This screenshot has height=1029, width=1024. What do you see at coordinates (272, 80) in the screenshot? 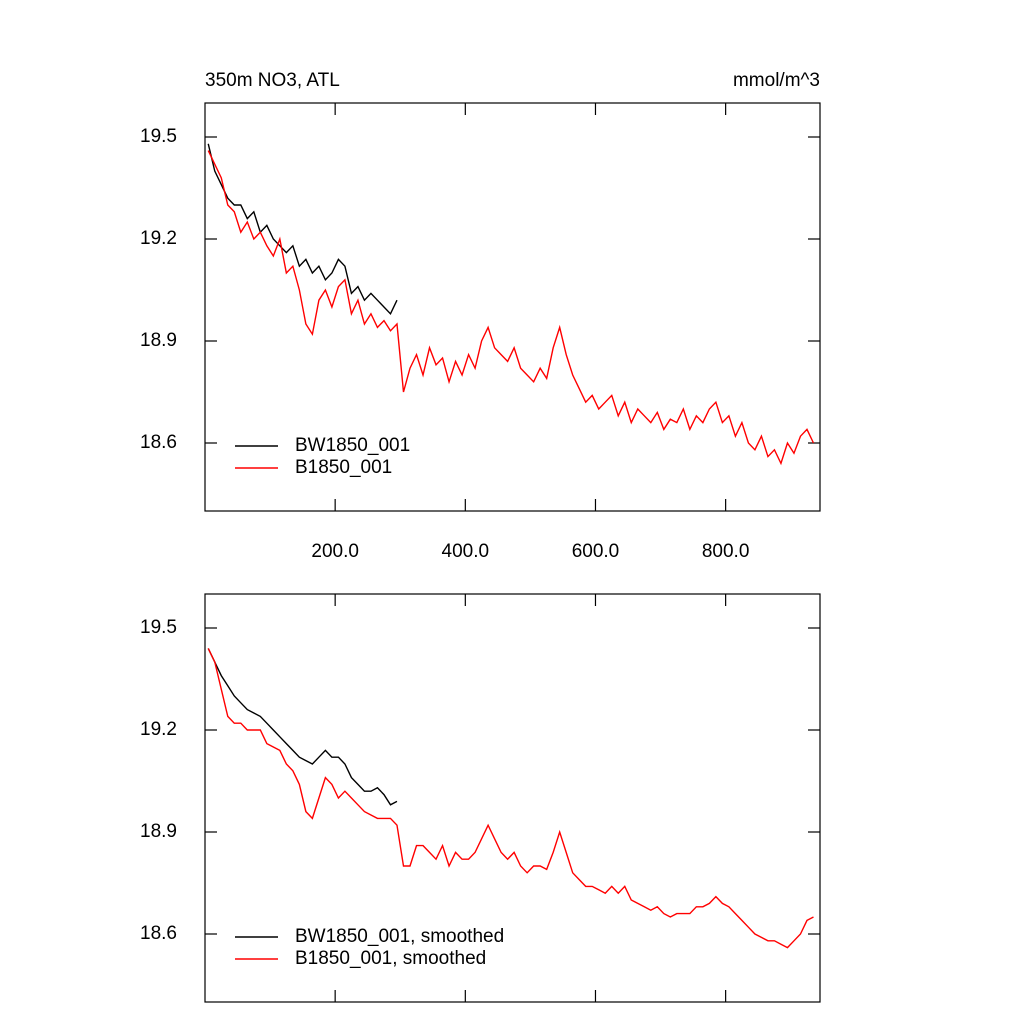
I see `chart-title: 350m NO3, ATL` at bounding box center [272, 80].